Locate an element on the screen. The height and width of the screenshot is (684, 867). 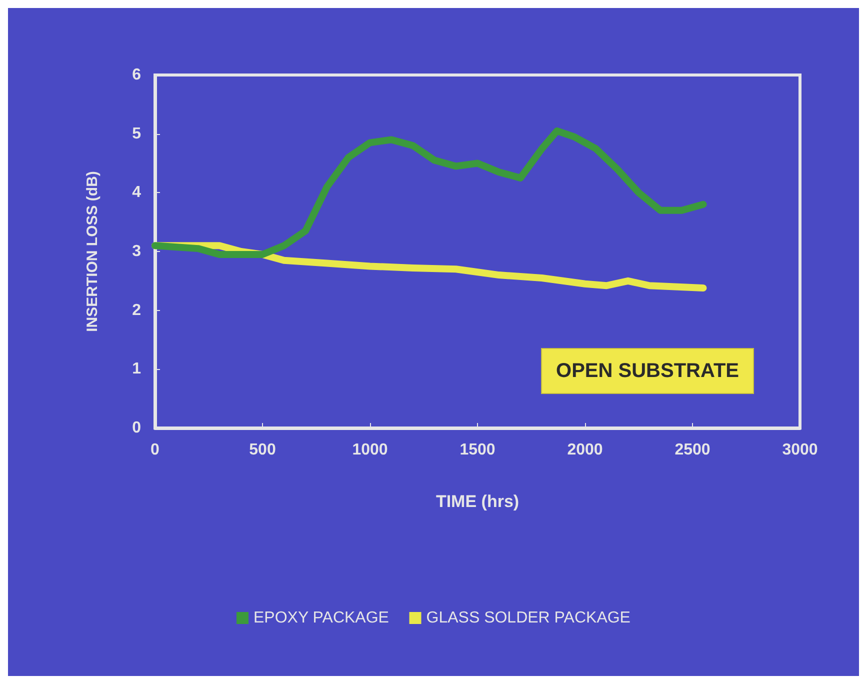
legend-label: GLASS SOLDER PACKAGE is located at coordinates (528, 618).